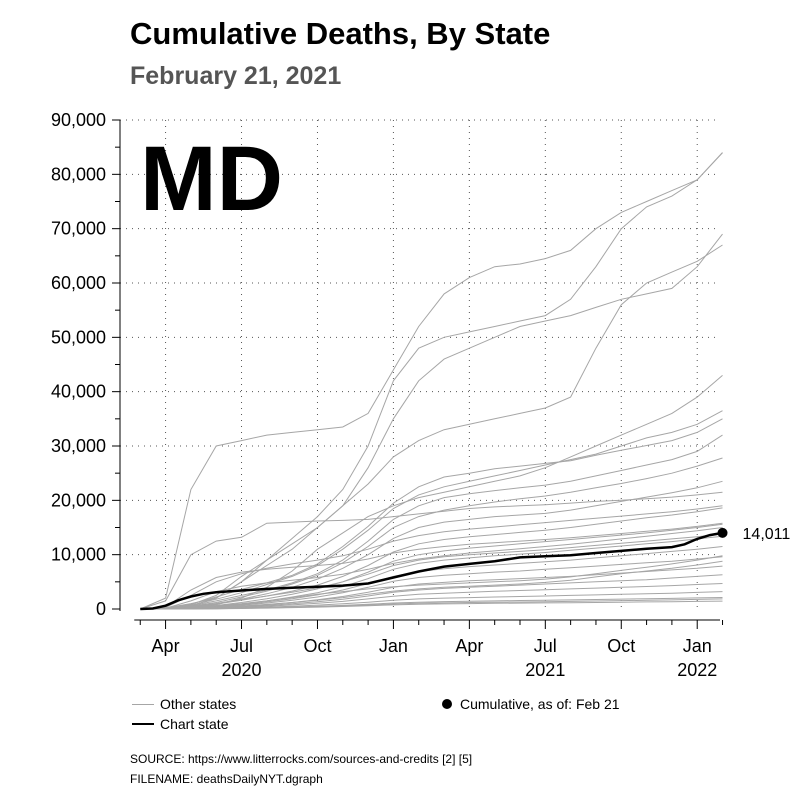  What do you see at coordinates (767, 534) in the screenshot?
I see `end-value-label: 14,011` at bounding box center [767, 534].